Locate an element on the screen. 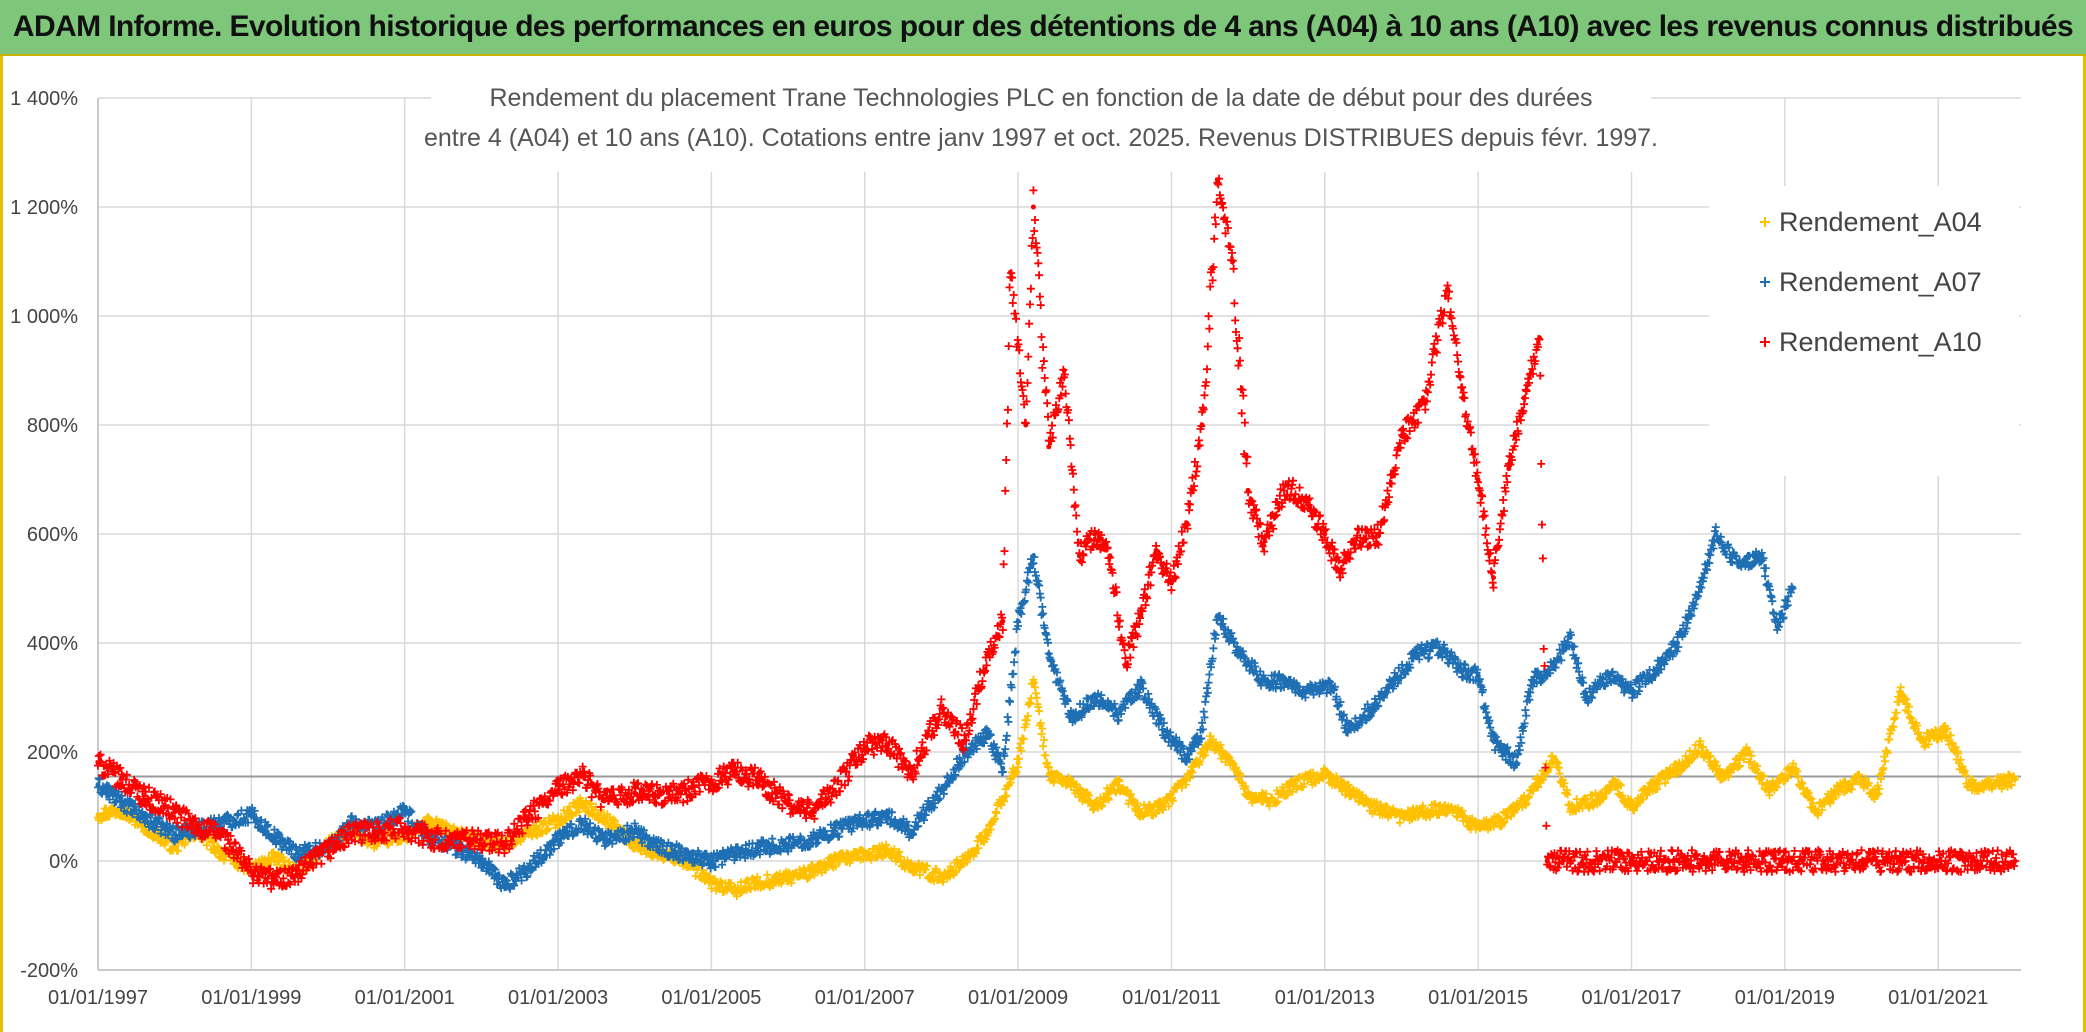 This screenshot has width=2086, height=1032. x-tick-label: 01/01/2003 is located at coordinates (558, 998).